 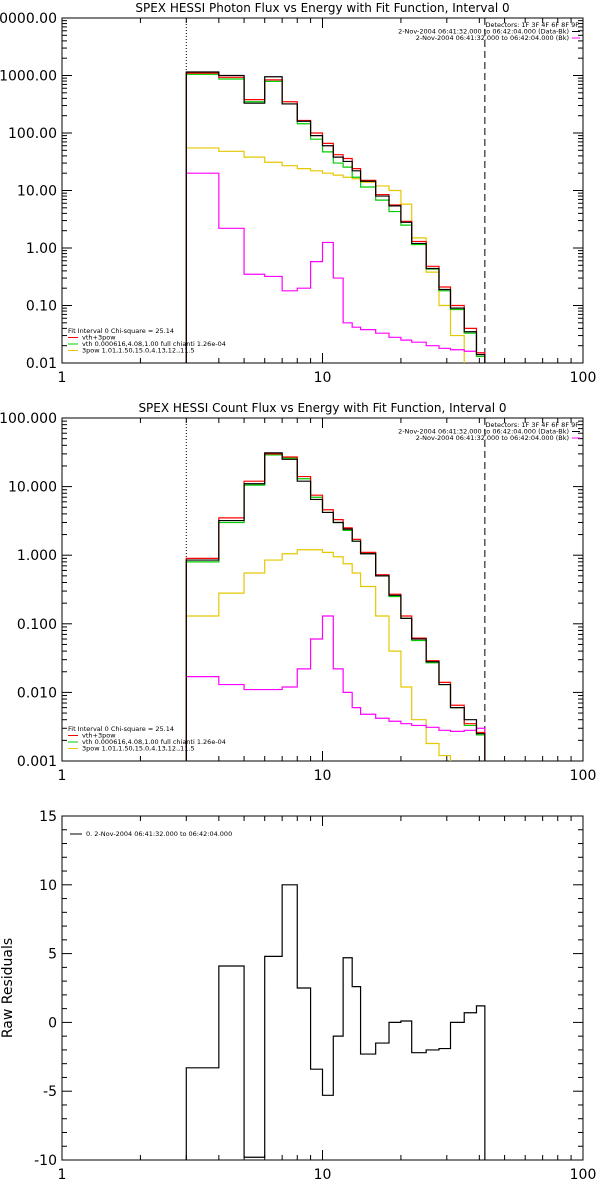 What do you see at coordinates (28, 77) in the screenshot?
I see `y-tick-label: 1000.00` at bounding box center [28, 77].